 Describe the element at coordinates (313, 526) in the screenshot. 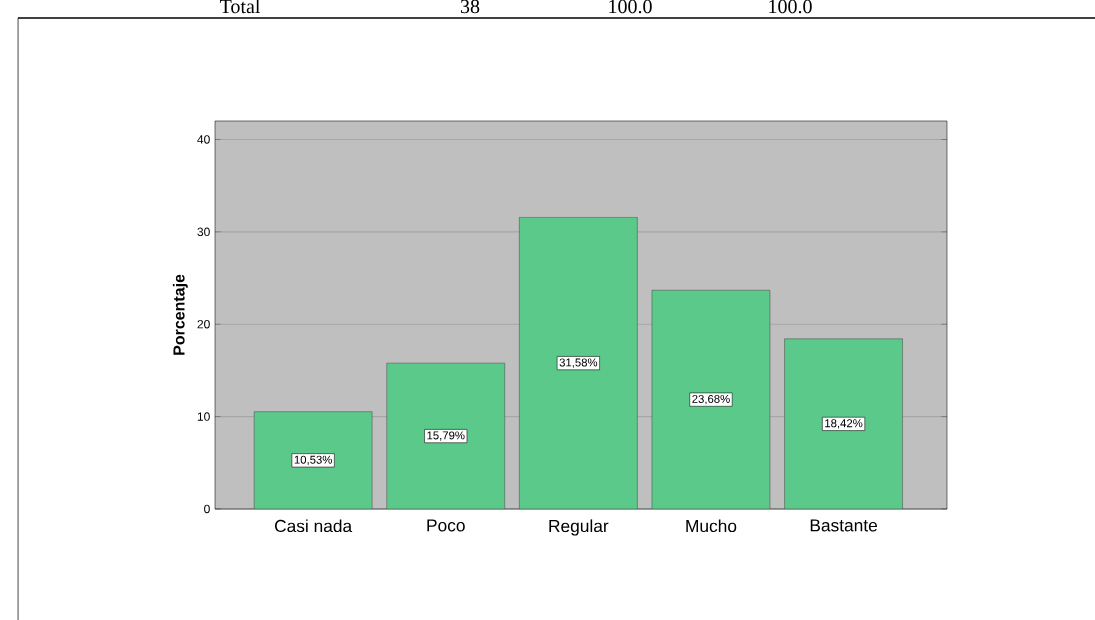

I see `x-tick-label: Casi nada` at that location.